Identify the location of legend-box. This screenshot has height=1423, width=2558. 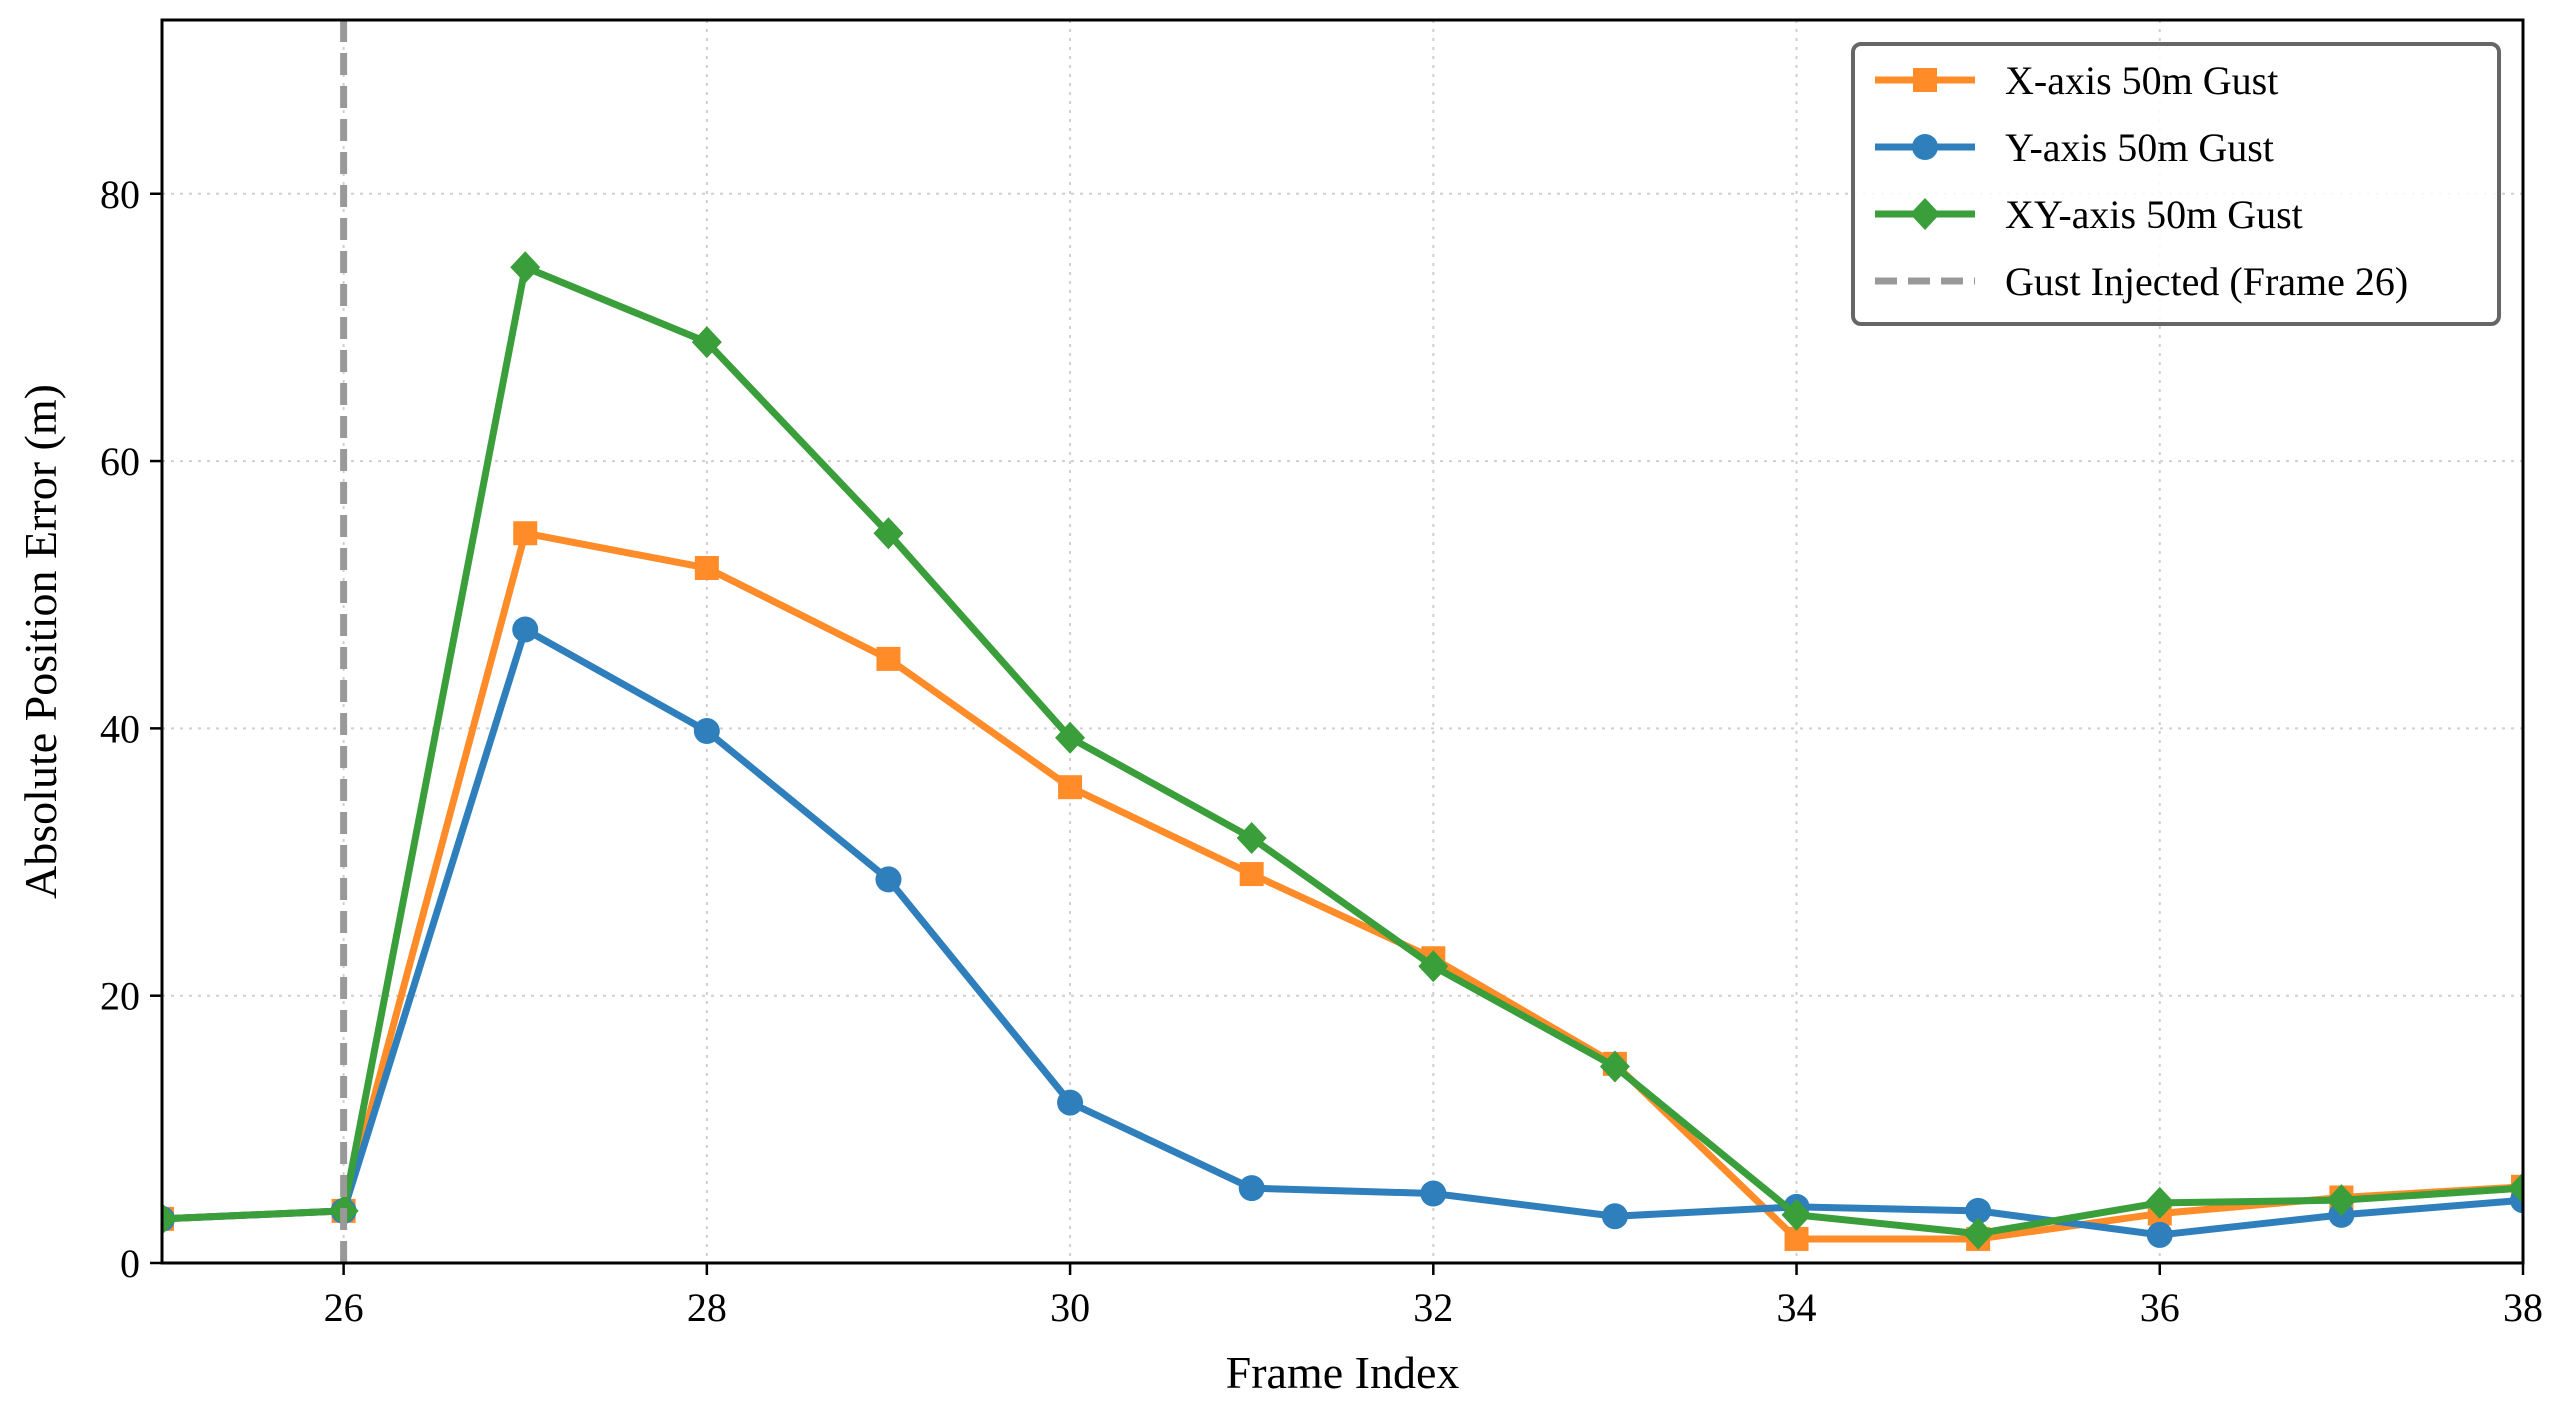
(2176, 184).